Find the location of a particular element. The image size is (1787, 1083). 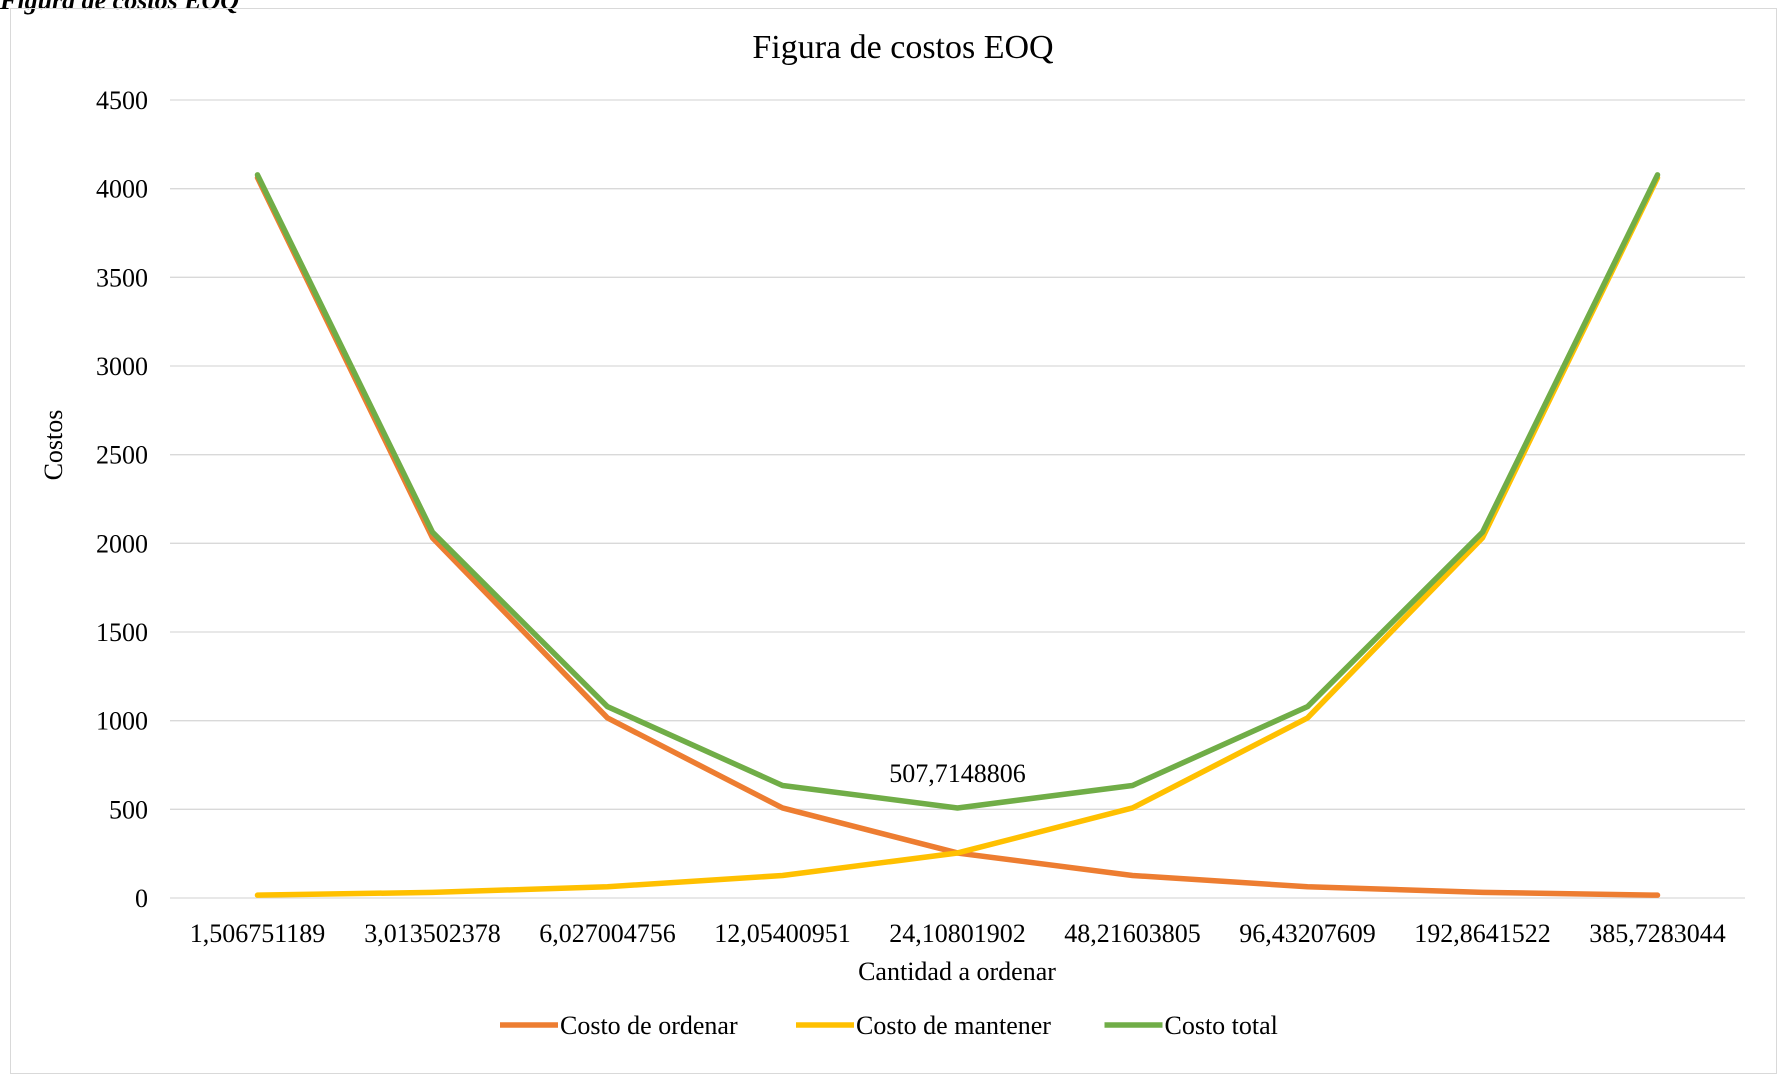

x-tick-label: 24,10801902 is located at coordinates (957, 933).